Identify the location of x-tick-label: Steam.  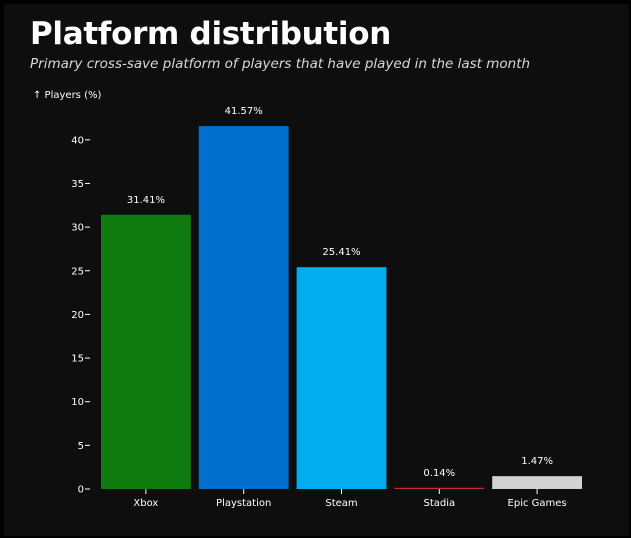
(341, 503).